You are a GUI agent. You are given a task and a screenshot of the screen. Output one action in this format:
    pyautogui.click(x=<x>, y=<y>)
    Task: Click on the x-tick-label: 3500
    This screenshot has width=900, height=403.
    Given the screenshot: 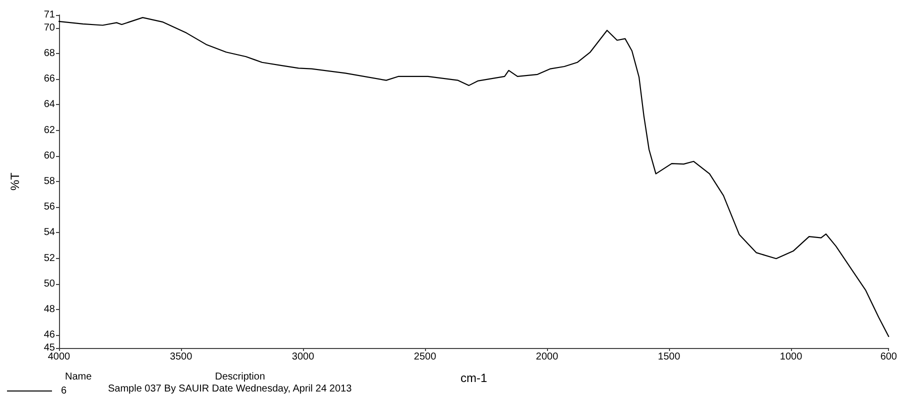 What is the action you would take?
    pyautogui.click(x=181, y=357)
    